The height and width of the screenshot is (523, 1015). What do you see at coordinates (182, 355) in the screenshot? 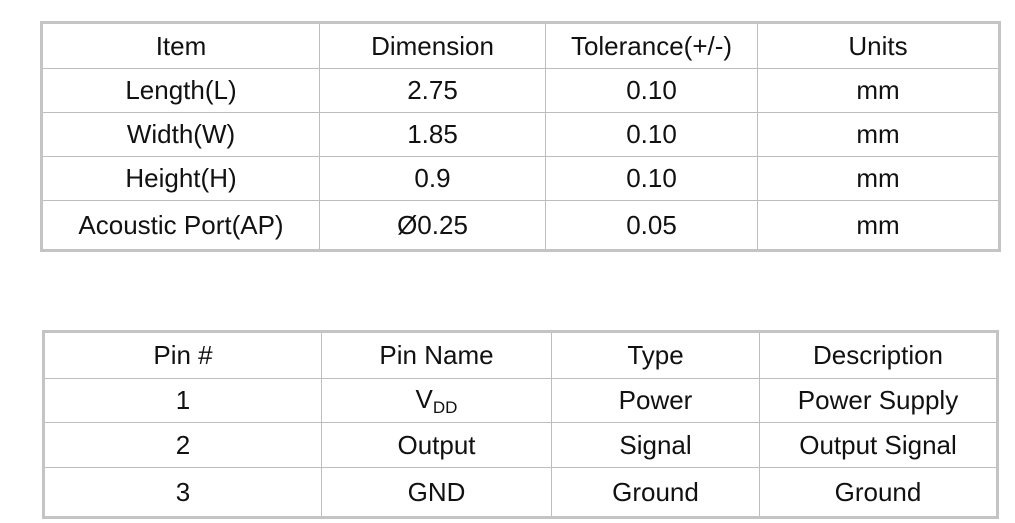
I see `header-pin-number: Pin #` at bounding box center [182, 355].